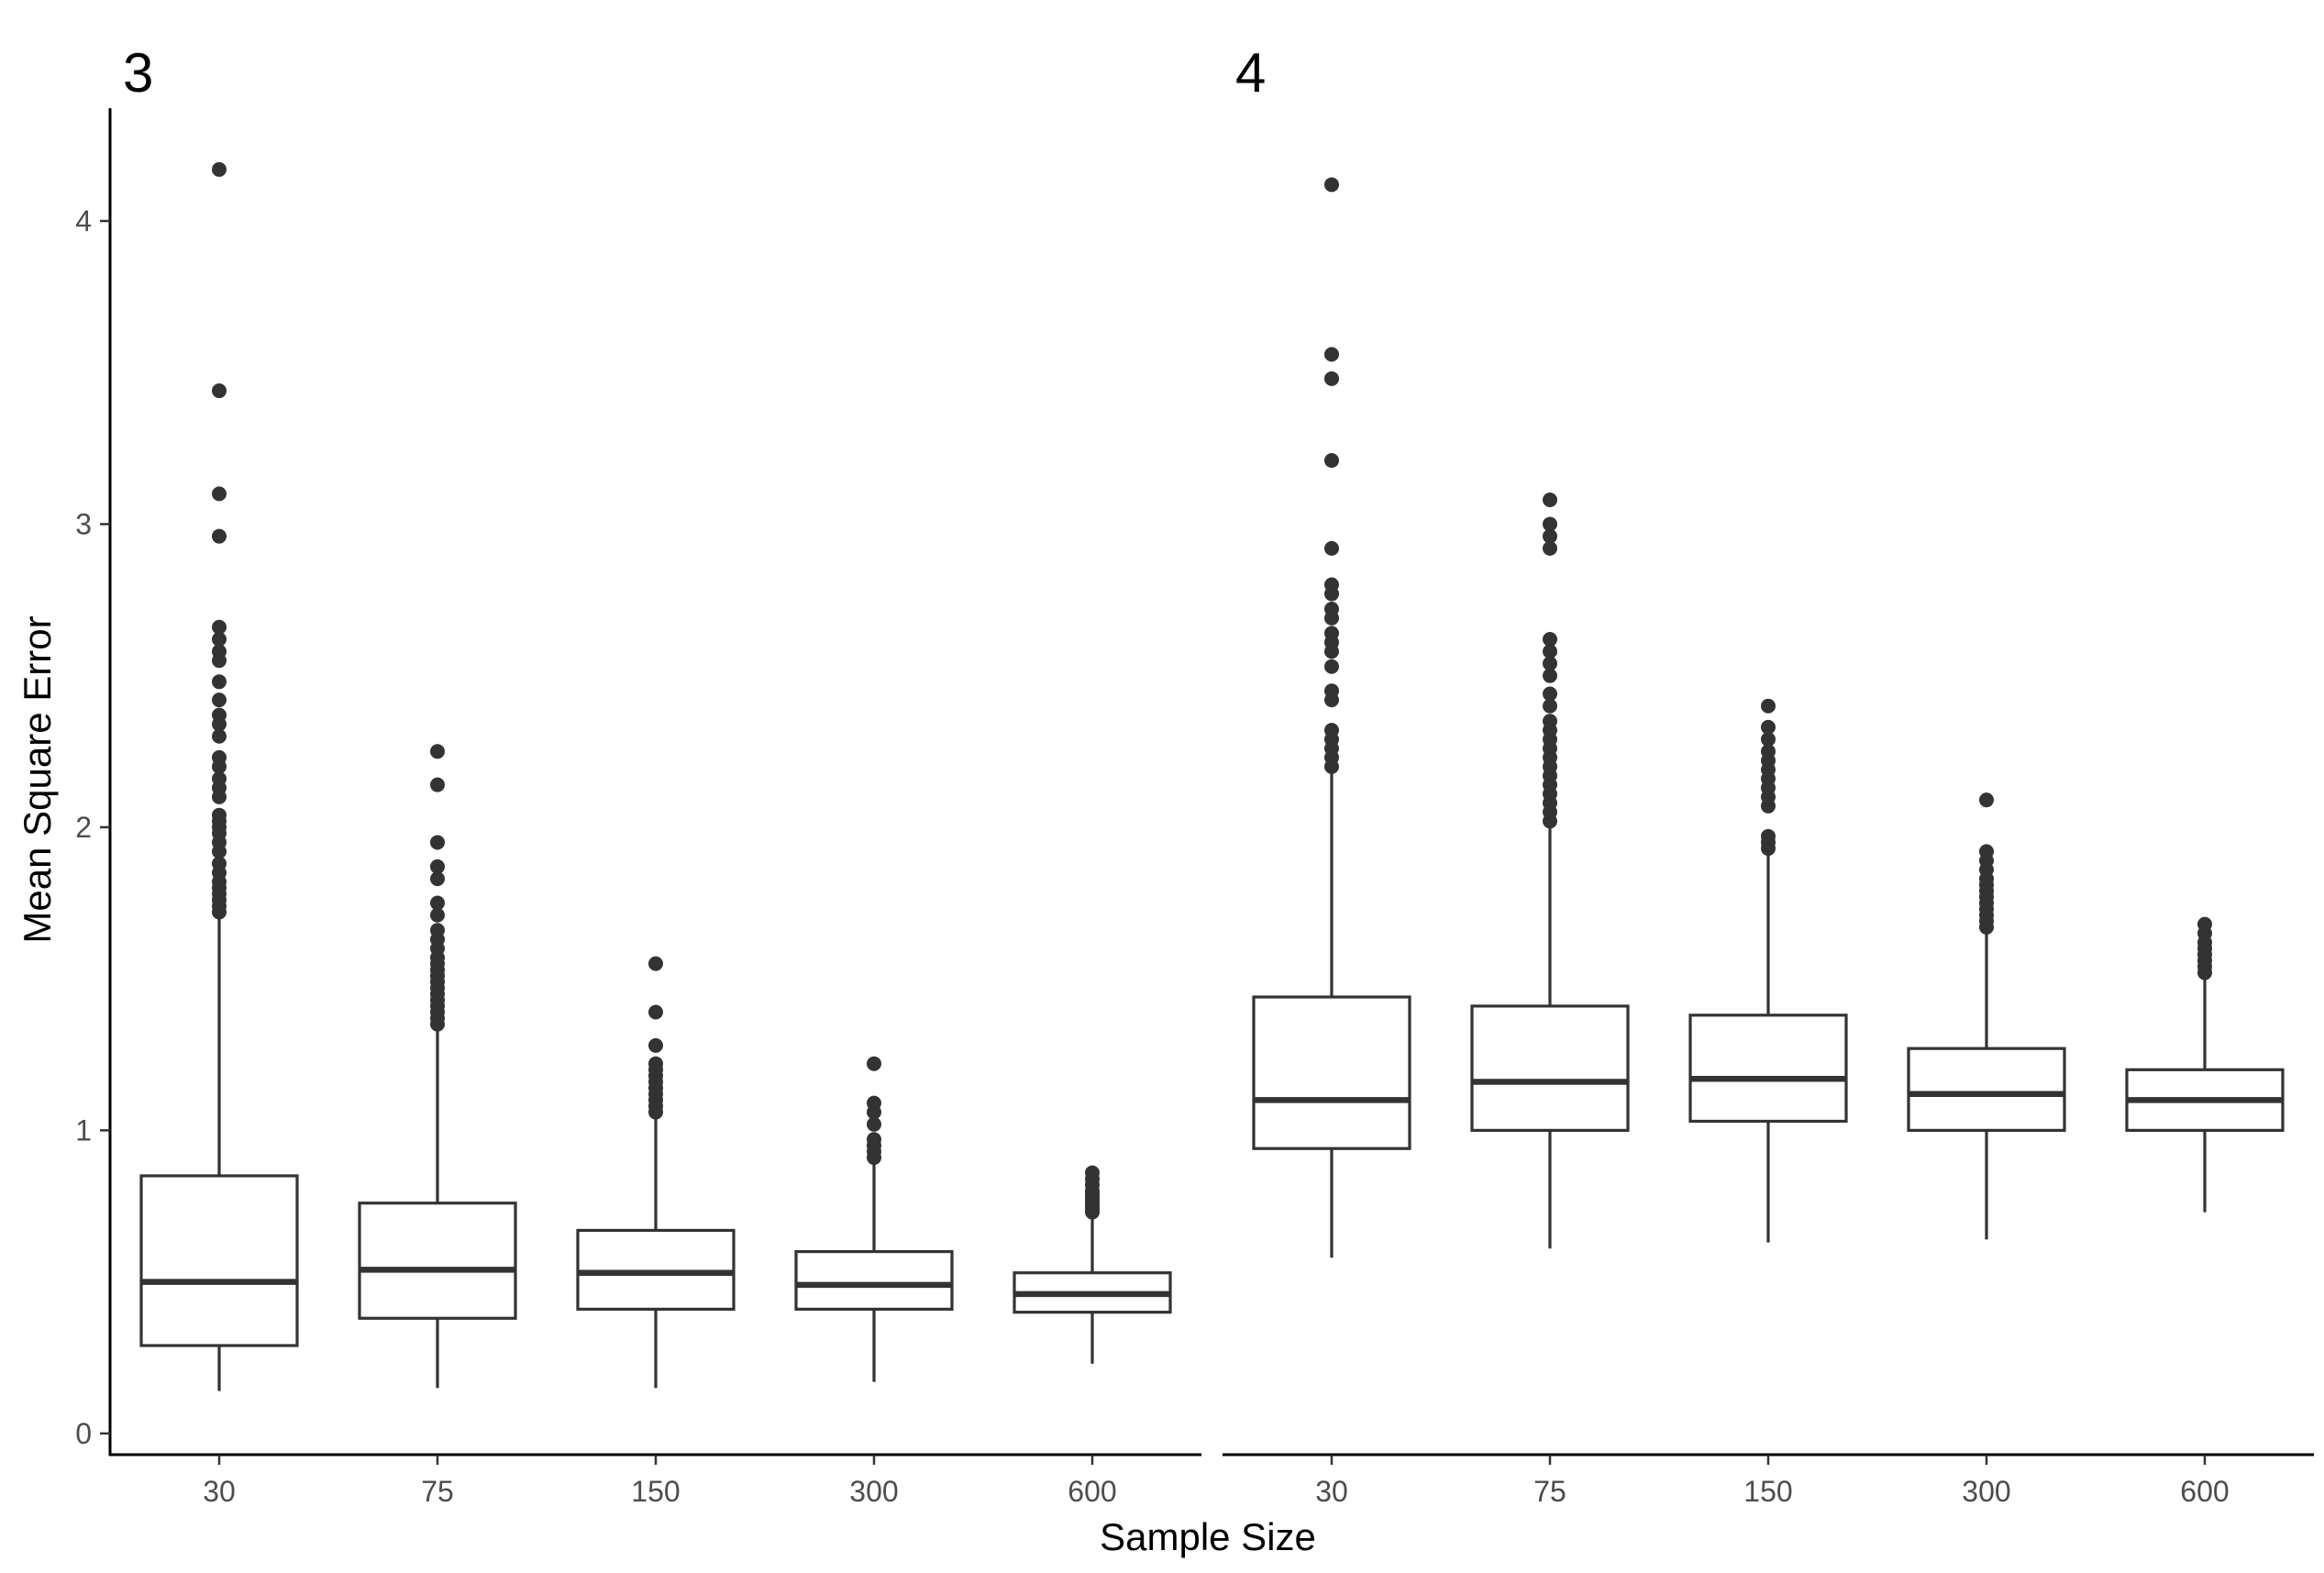 This screenshot has height=1573, width=2324. What do you see at coordinates (83, 523) in the screenshot?
I see `y-tick-label: 3` at bounding box center [83, 523].